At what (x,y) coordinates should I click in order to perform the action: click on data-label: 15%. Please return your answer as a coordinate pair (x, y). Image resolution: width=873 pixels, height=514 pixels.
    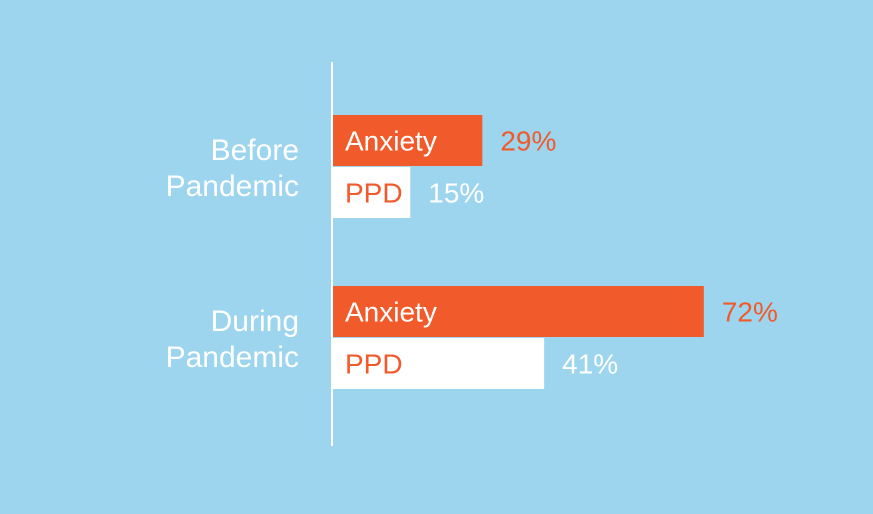
    Looking at the image, I should click on (456, 193).